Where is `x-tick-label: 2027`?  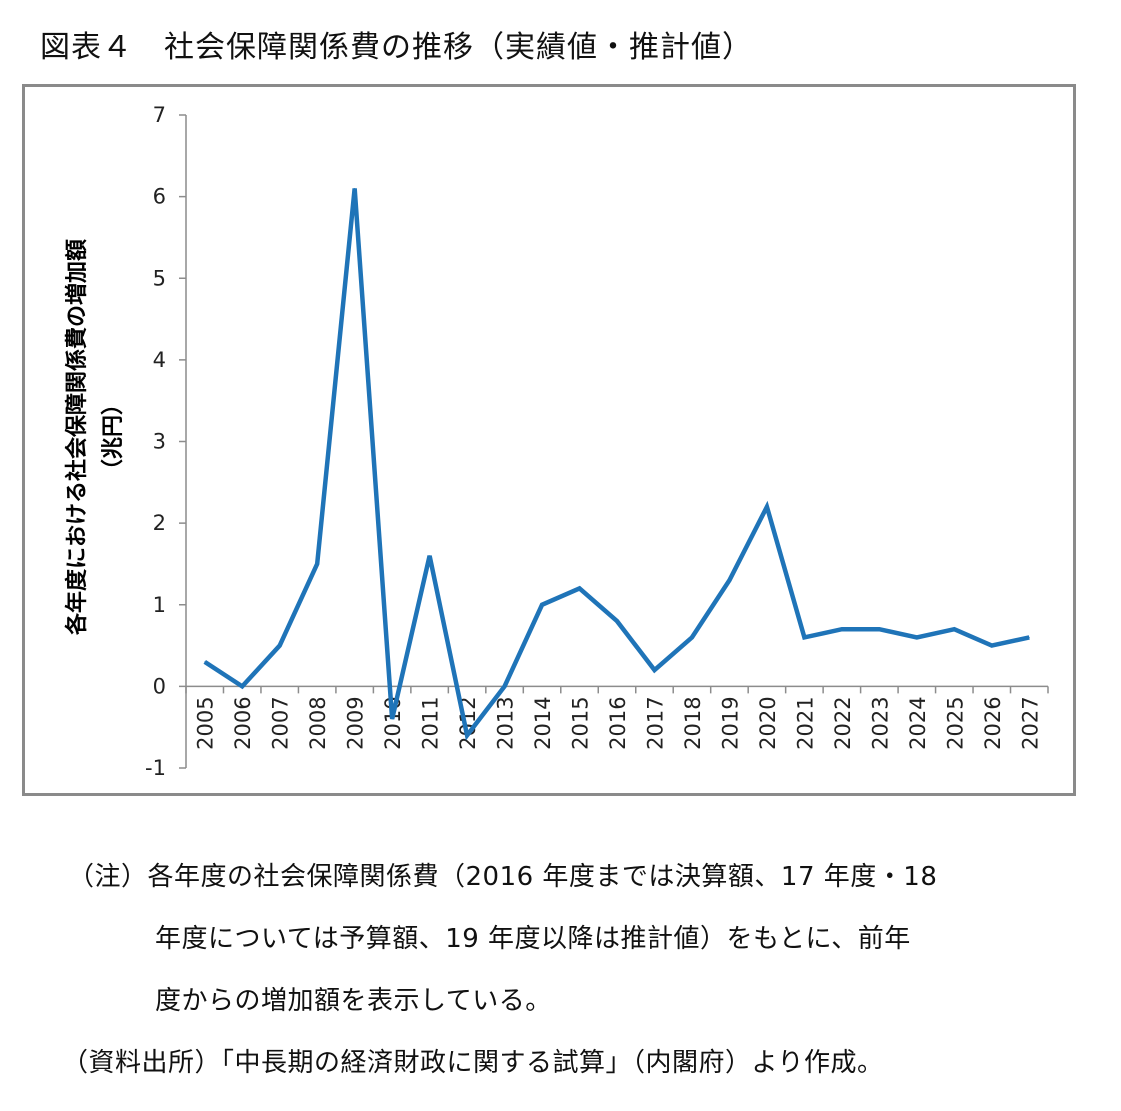
x-tick-label: 2027 is located at coordinates (1030, 722).